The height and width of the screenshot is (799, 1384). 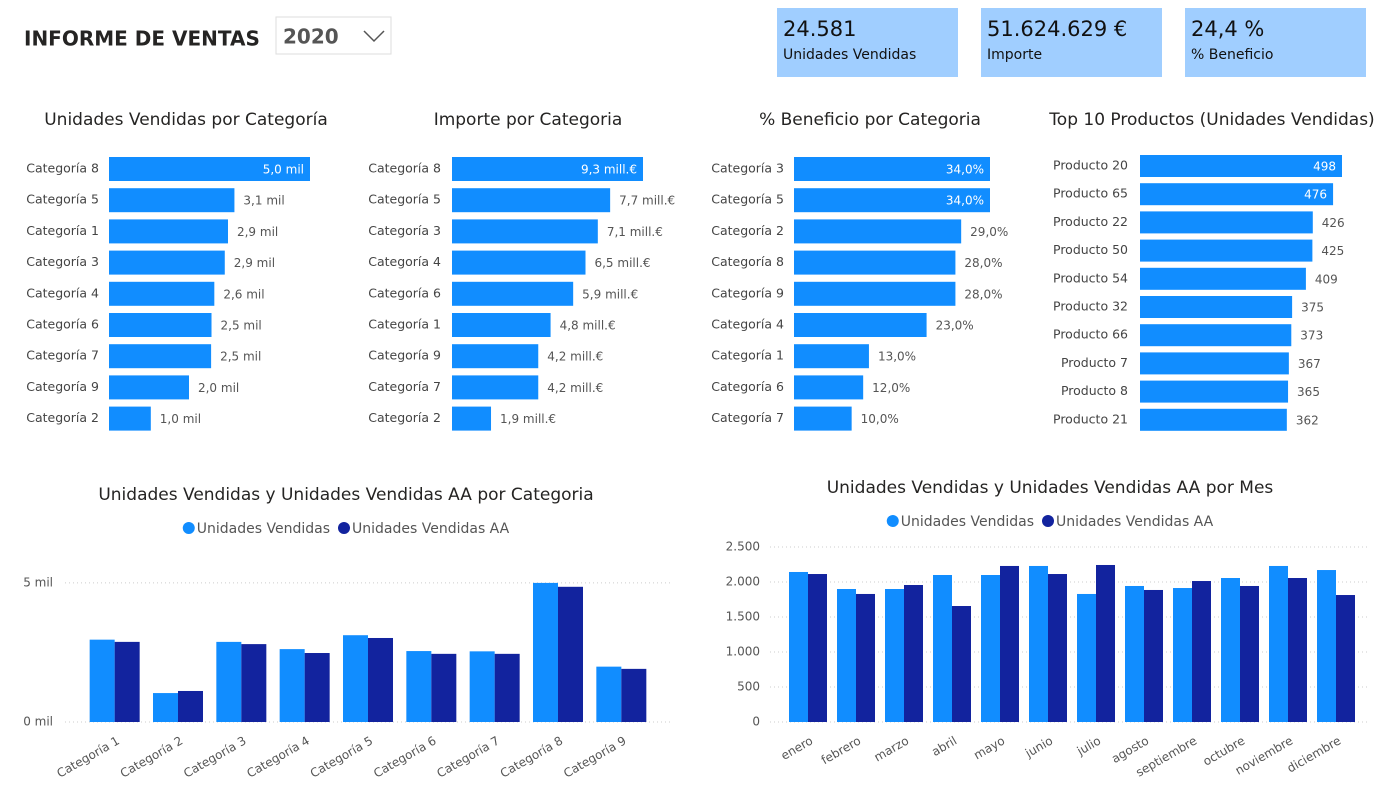 I want to click on category-label: Categoría 2, so click(x=747, y=230).